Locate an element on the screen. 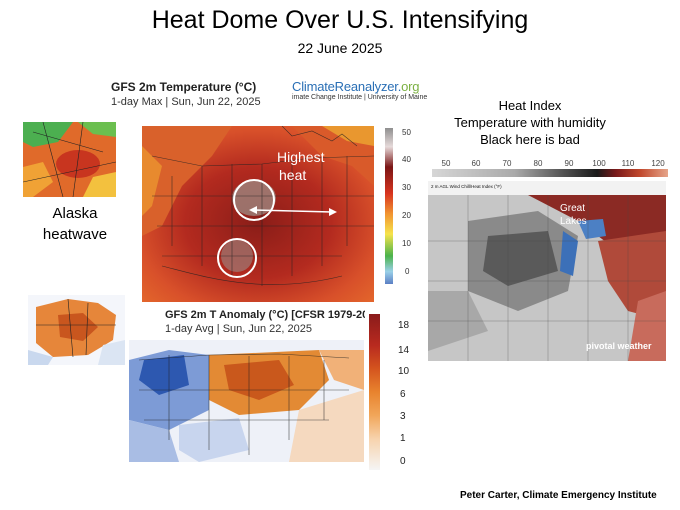 The width and height of the screenshot is (680, 510). anomaly-map-title: GFS 2m T Anomaly (°C) [CFSR 1979-2000 ] is located at coordinates (265, 315).